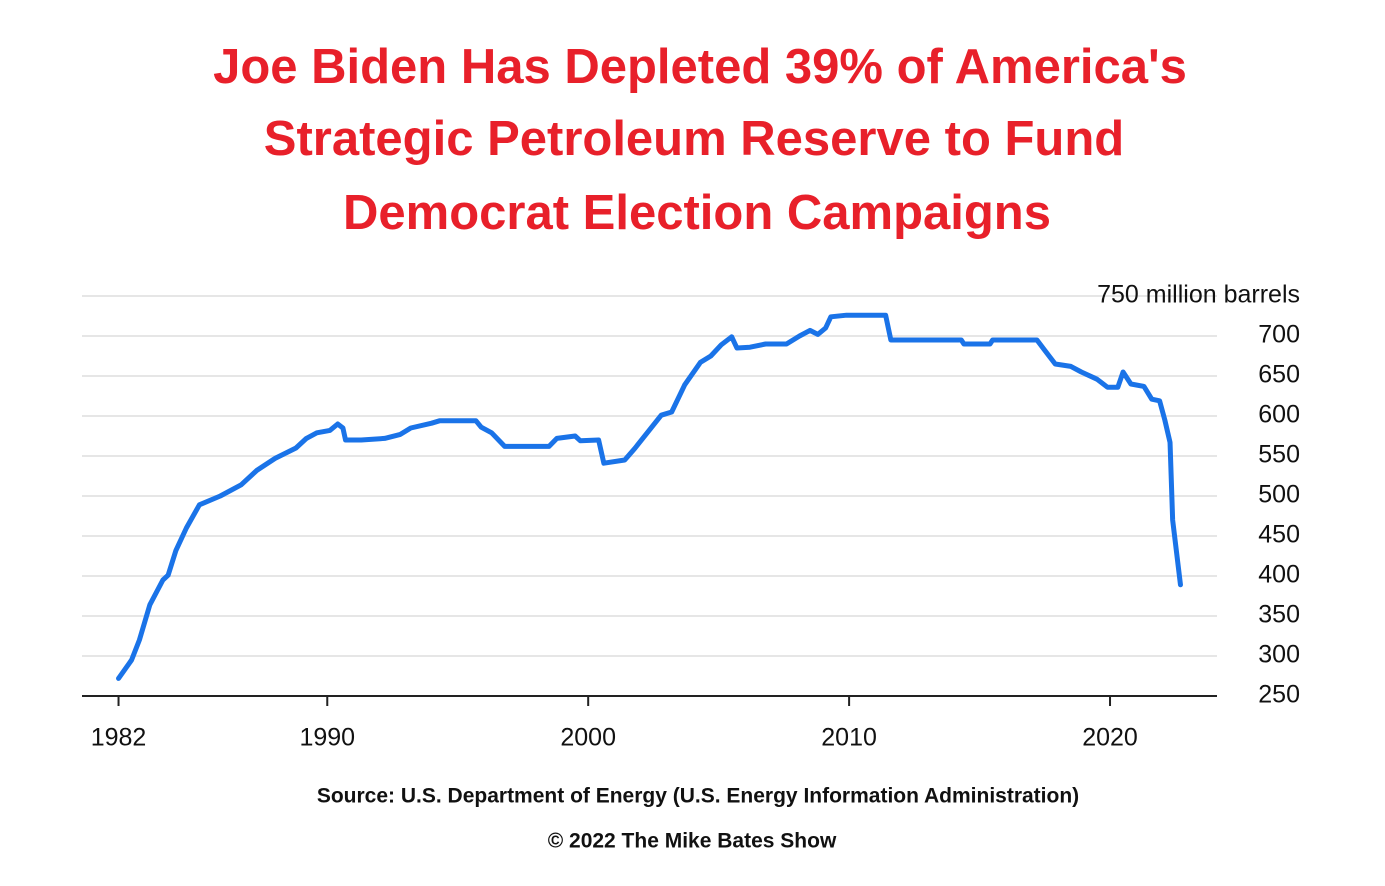 The height and width of the screenshot is (886, 1385). What do you see at coordinates (1110, 738) in the screenshot?
I see `x-tick-label: 2020` at bounding box center [1110, 738].